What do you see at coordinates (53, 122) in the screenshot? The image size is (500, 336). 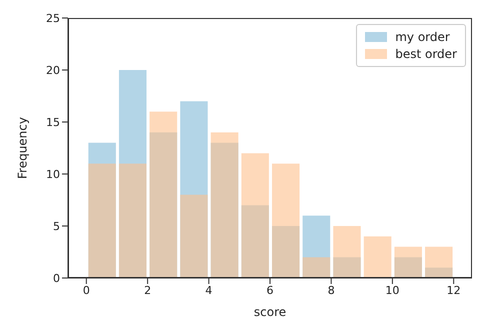 I see `y-tick-label: 15` at bounding box center [53, 122].